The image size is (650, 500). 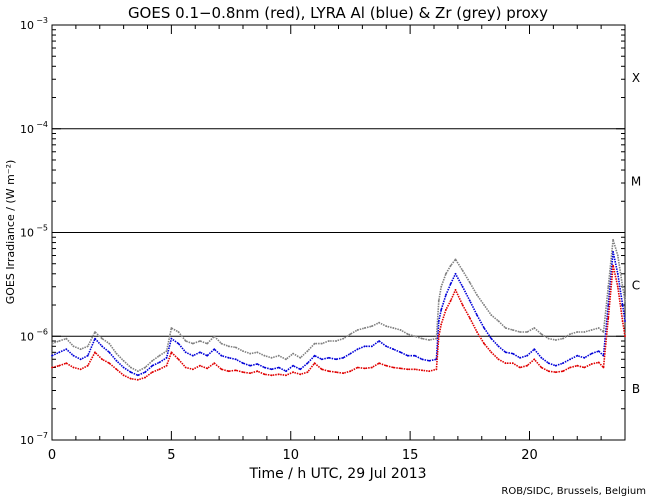 I want to click on flare-class-labels: B C M X, so click(x=636, y=233).